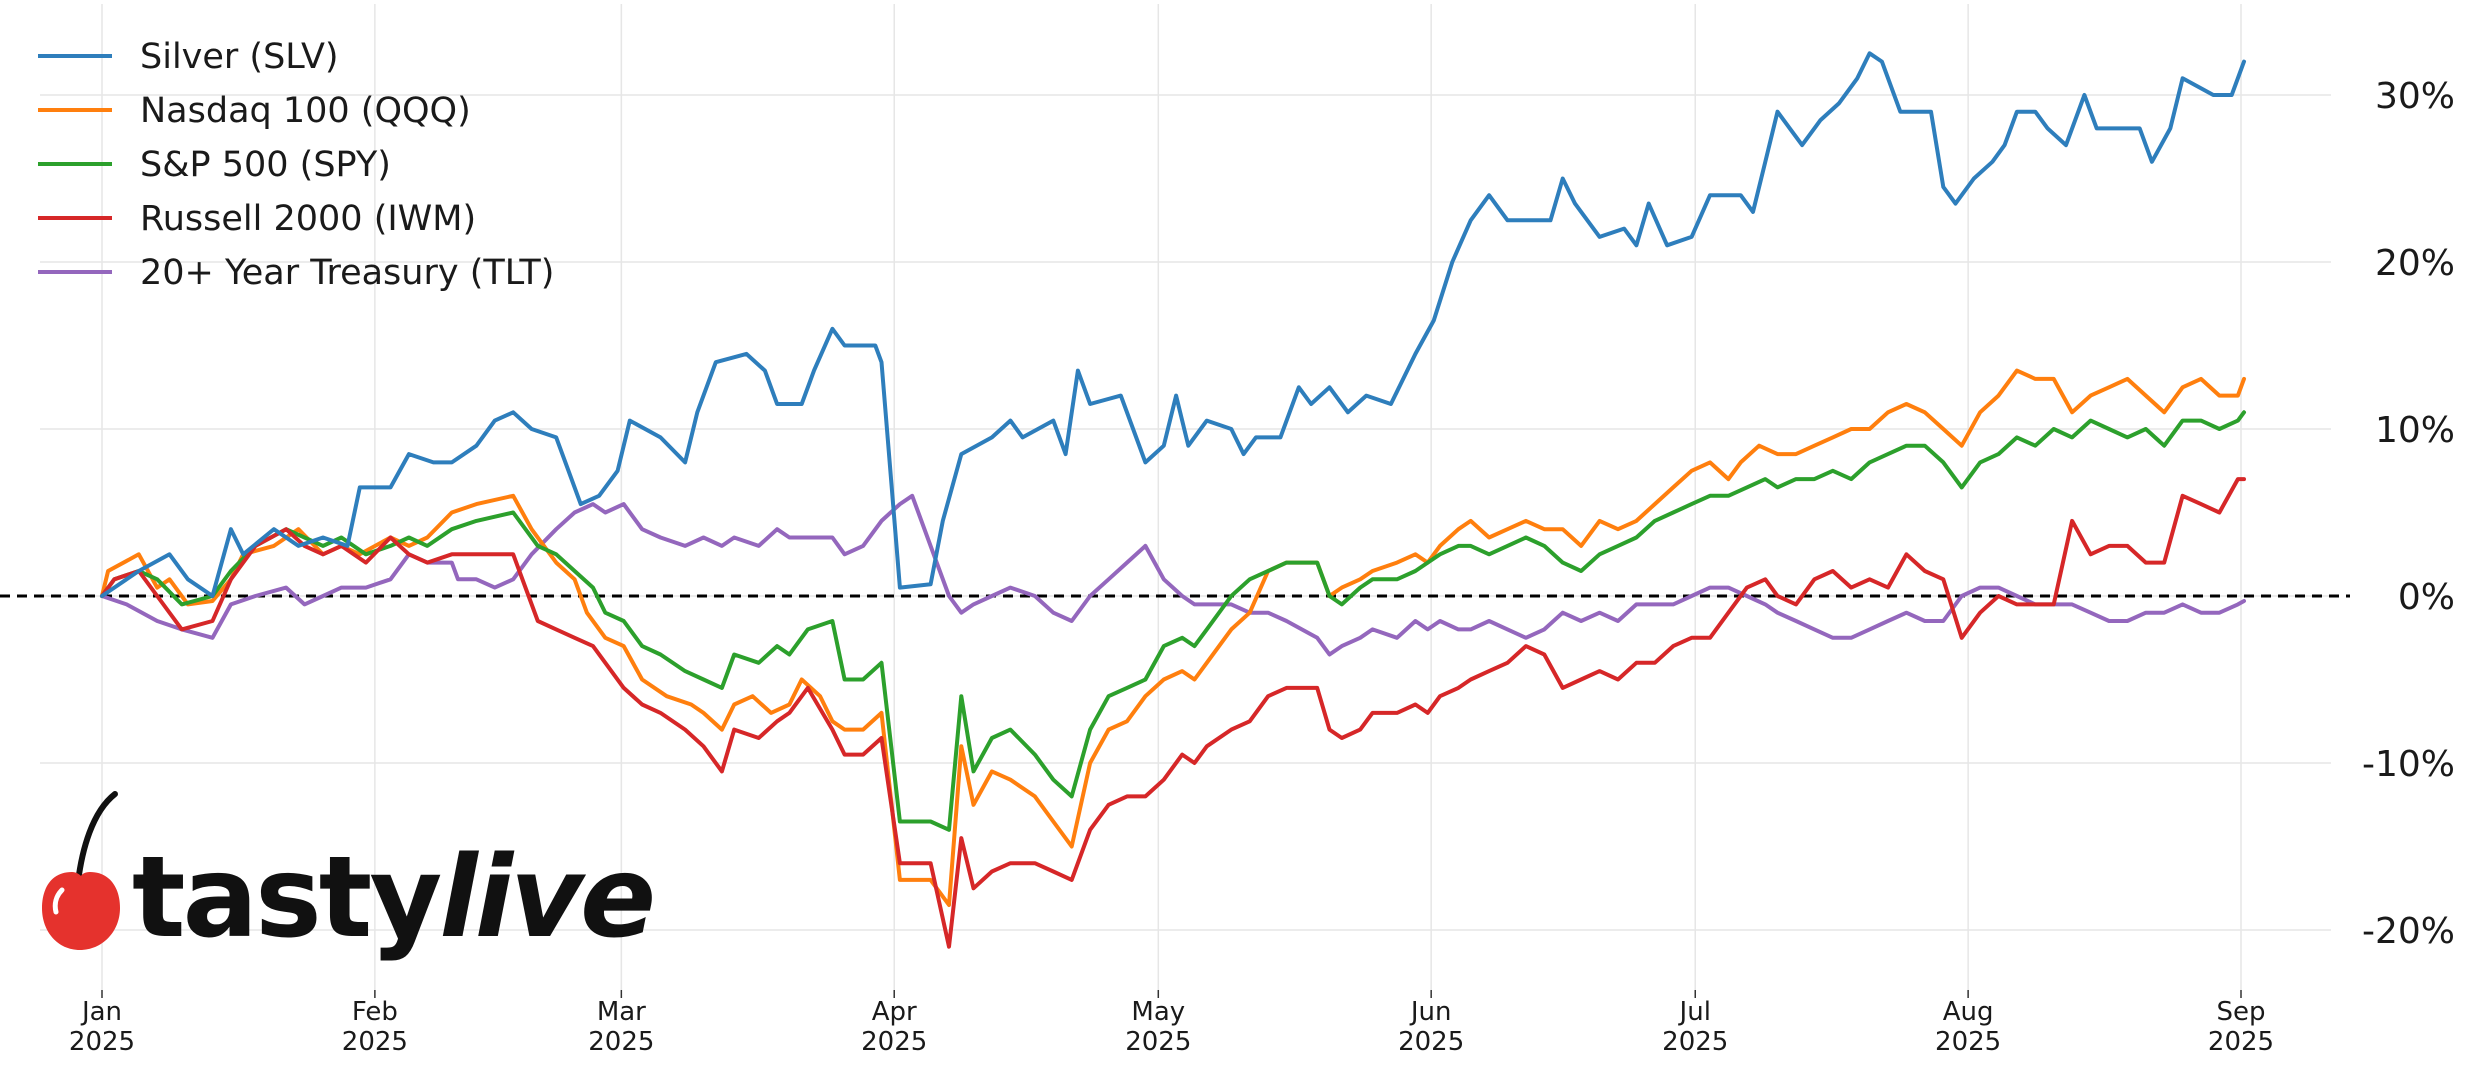  What do you see at coordinates (239, 57) in the screenshot?
I see `legend-label: Silver (SLV)` at bounding box center [239, 57].